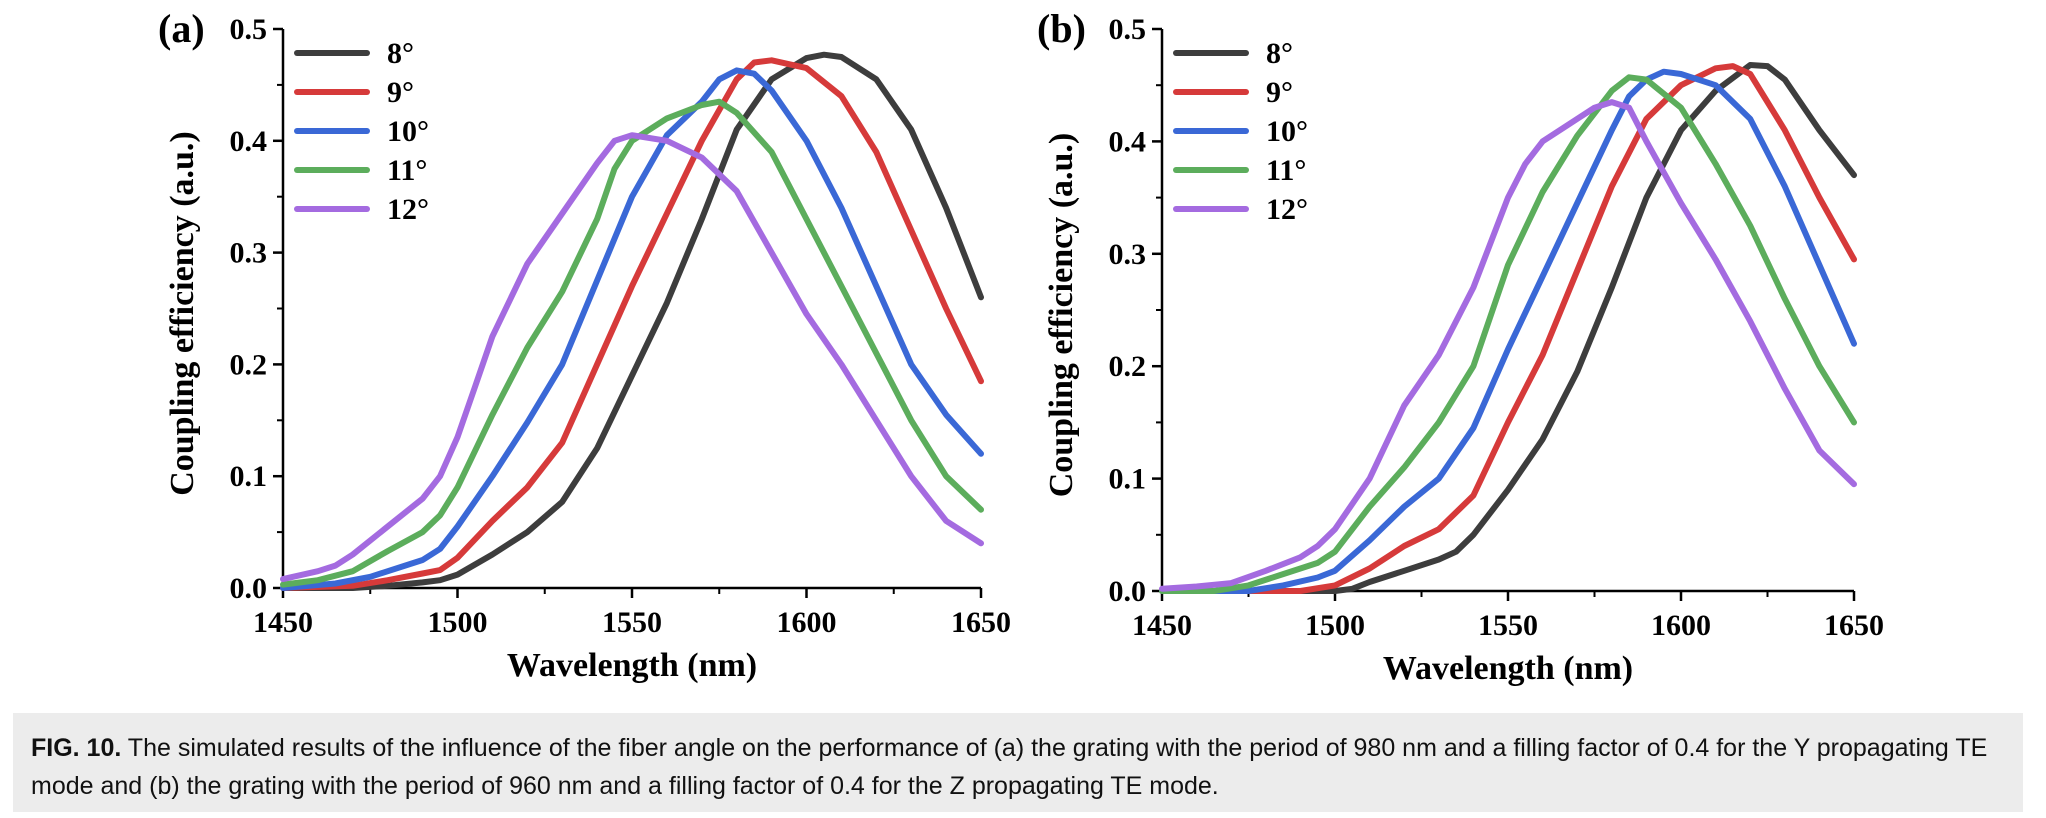  What do you see at coordinates (181, 28) in the screenshot?
I see `panel-label-a: (a)` at bounding box center [181, 28].